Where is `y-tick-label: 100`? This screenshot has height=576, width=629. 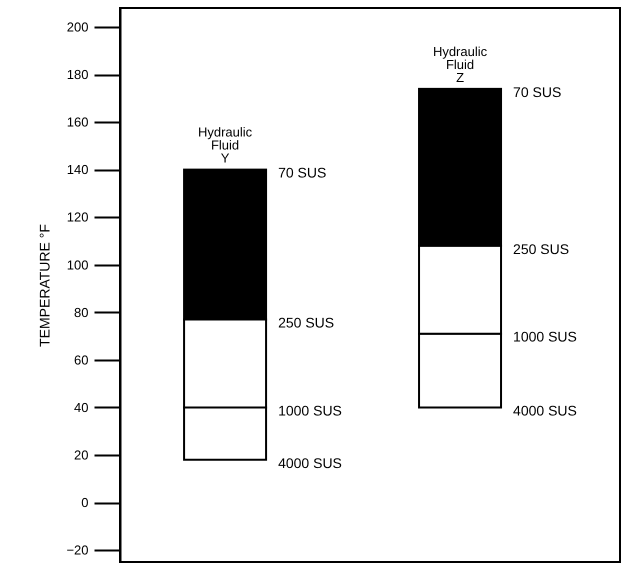
y-tick-label: 100 is located at coordinates (77, 264).